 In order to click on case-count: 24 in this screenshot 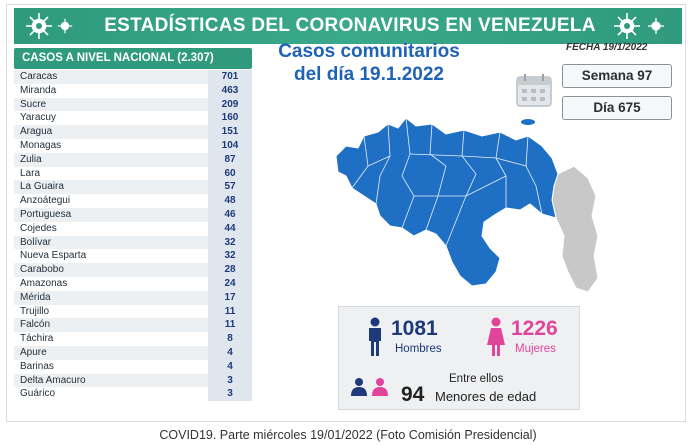, I will do `click(230, 283)`.